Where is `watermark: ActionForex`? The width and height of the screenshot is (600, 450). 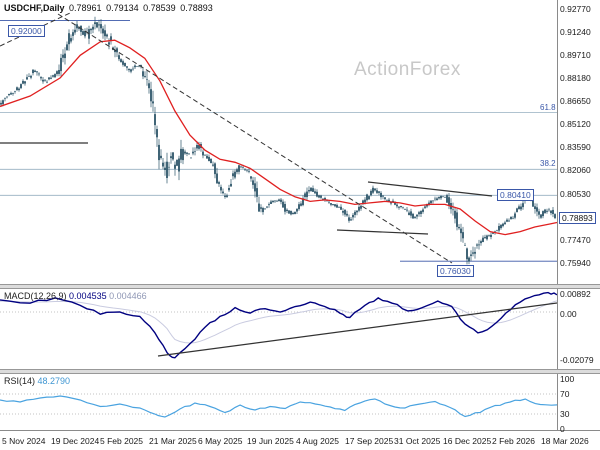
watermark: ActionForex is located at coordinates (407, 69).